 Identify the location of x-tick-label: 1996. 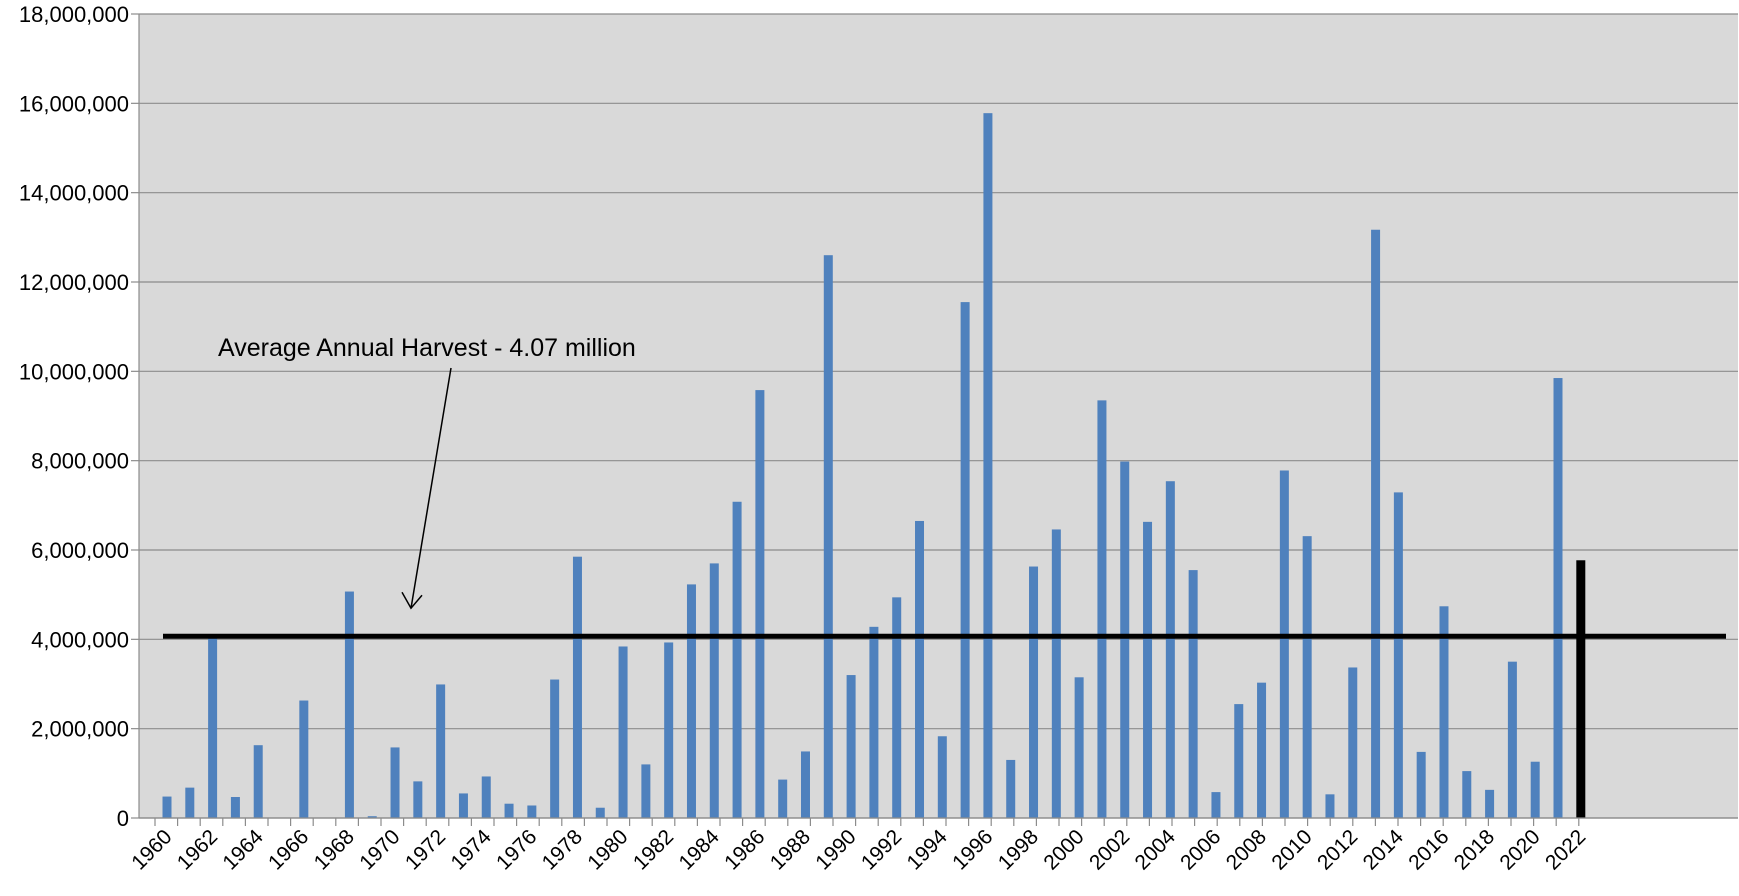
(972, 849).